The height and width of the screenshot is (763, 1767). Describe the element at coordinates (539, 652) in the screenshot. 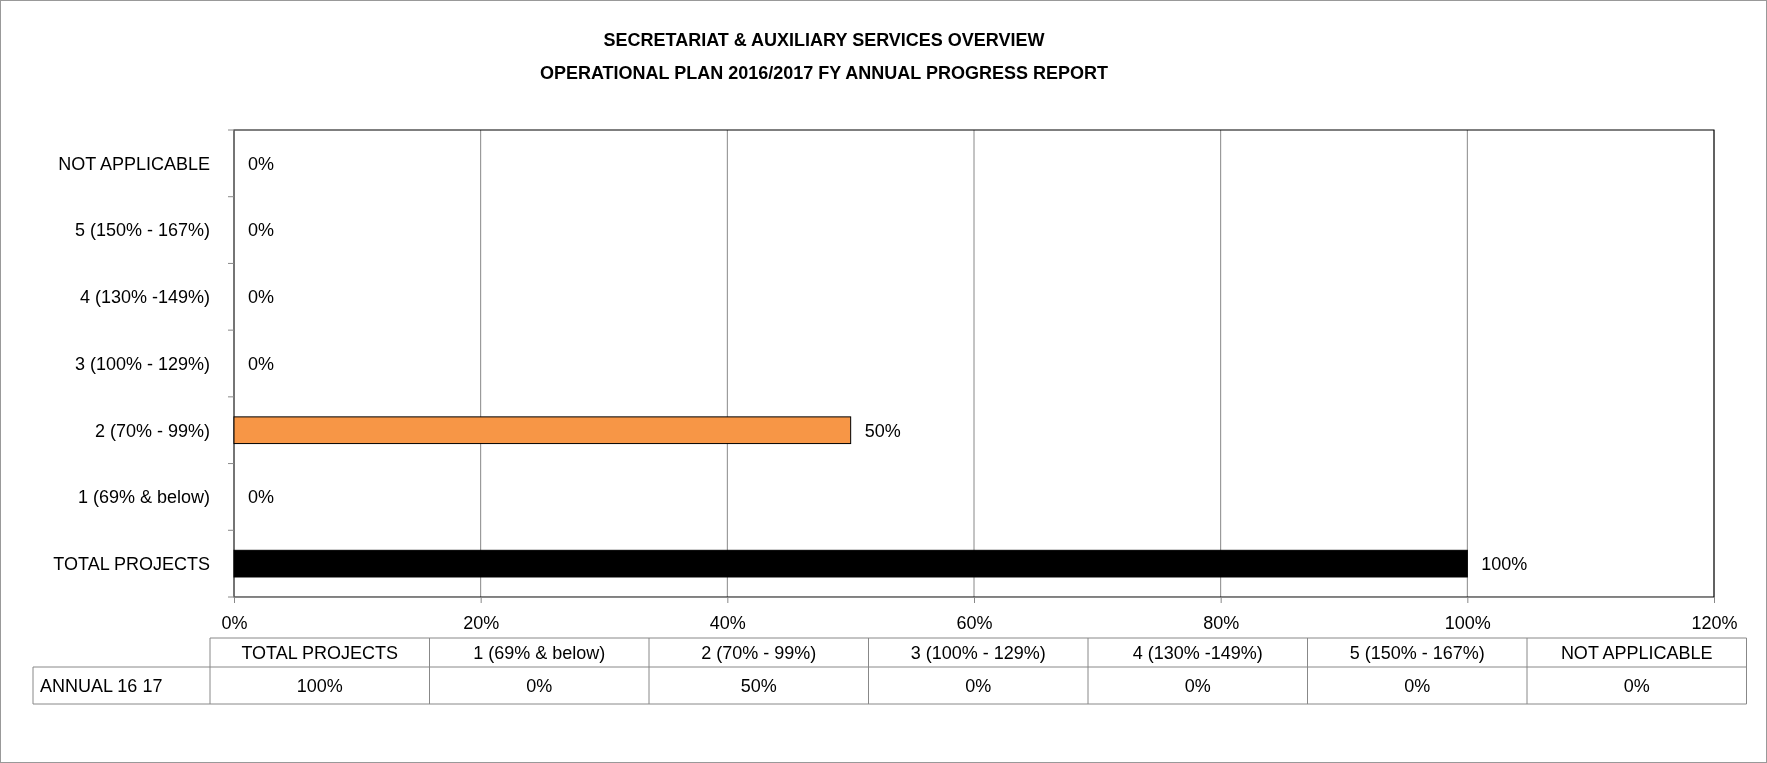

I see `category-label: 1 (69% & below)` at that location.